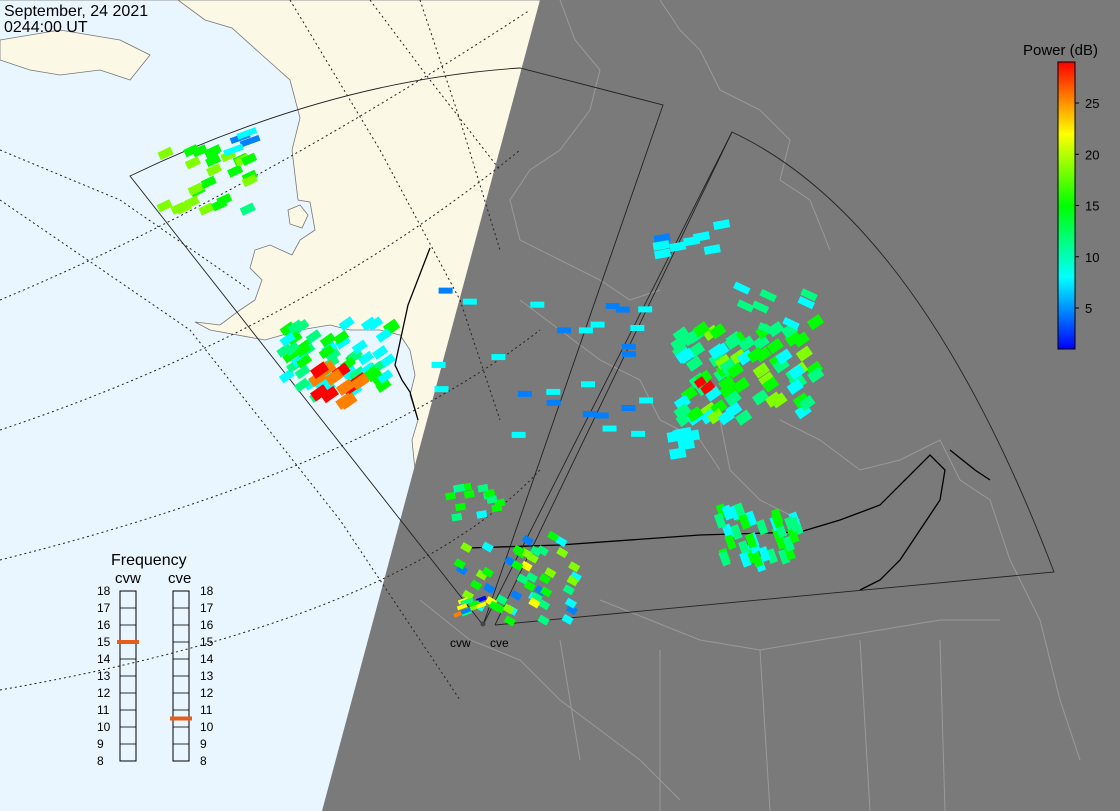 This screenshot has height=811, width=1120. I want to click on freq-tick-label: 11, so click(206, 710).